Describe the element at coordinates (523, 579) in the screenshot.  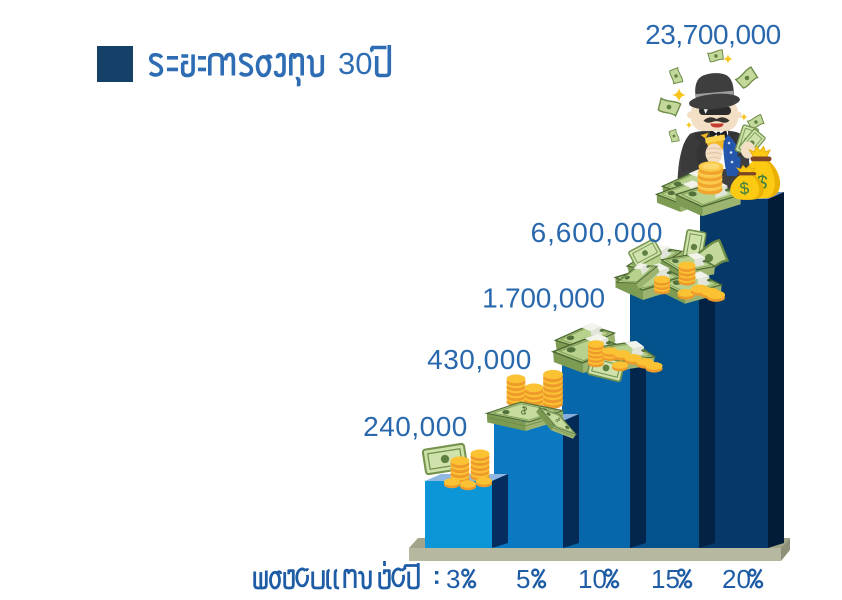
I see `svg-text: 5` at that location.